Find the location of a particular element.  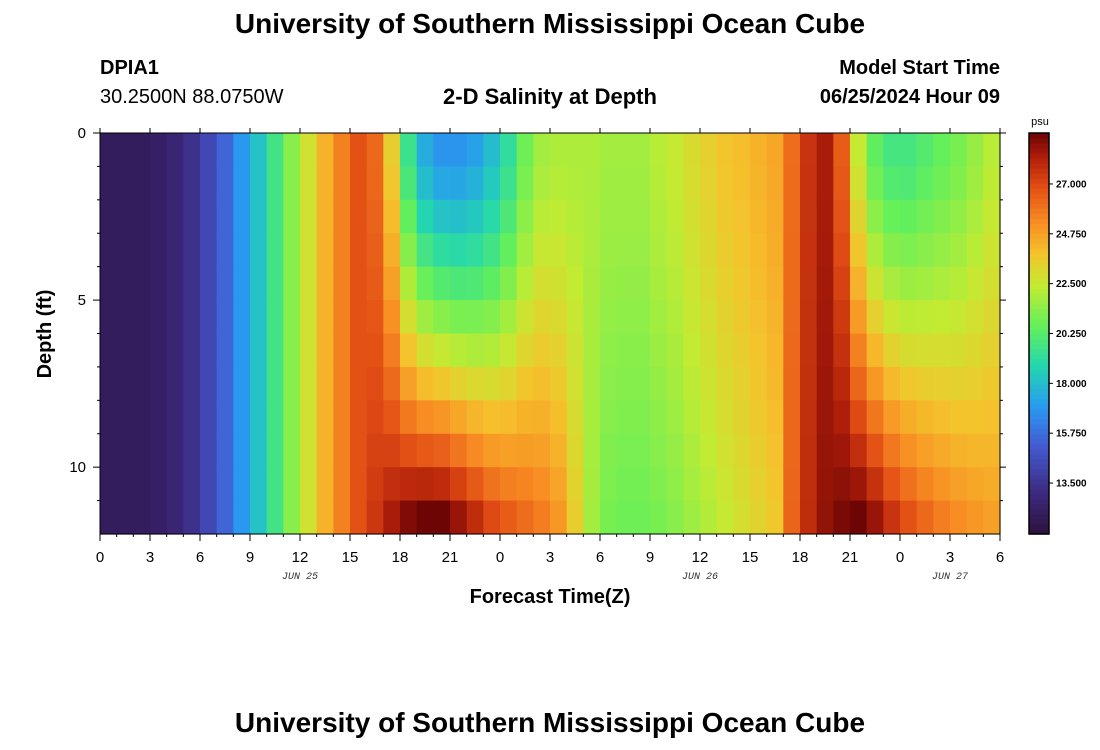

x-tick-label: 0 is located at coordinates (100, 557).